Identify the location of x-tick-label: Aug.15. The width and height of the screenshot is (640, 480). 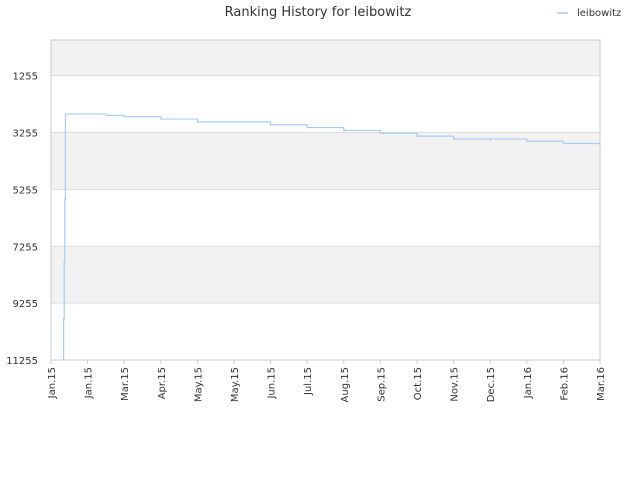
(345, 384).